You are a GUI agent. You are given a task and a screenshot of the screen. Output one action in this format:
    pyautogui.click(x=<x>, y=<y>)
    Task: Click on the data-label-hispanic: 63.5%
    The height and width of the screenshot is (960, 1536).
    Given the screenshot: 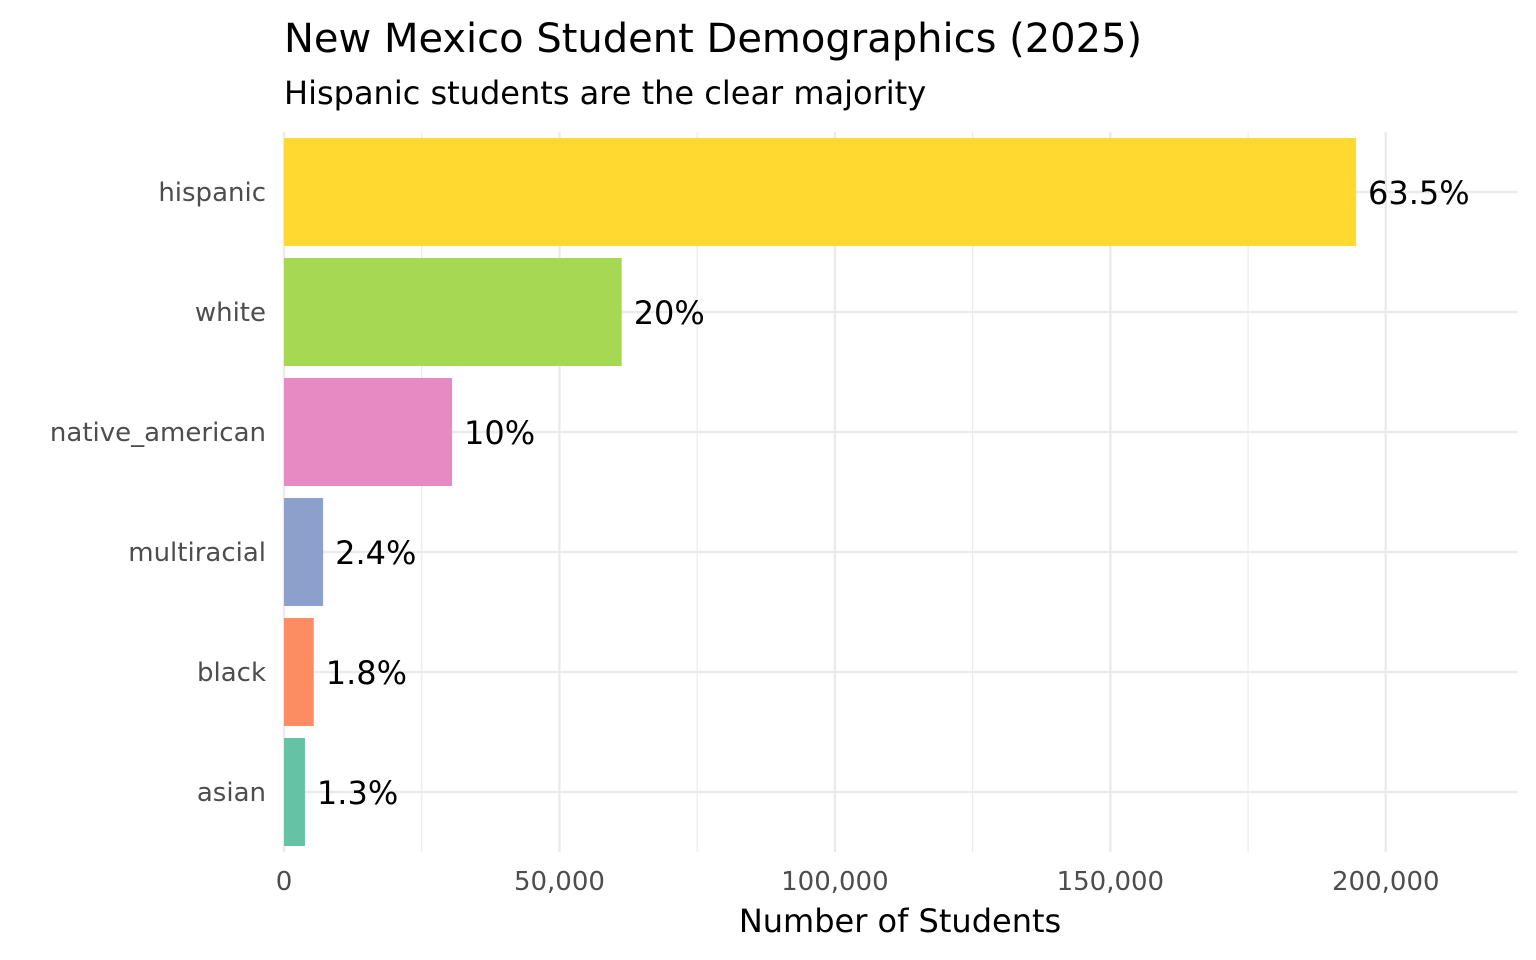 What is the action you would take?
    pyautogui.click(x=1419, y=193)
    